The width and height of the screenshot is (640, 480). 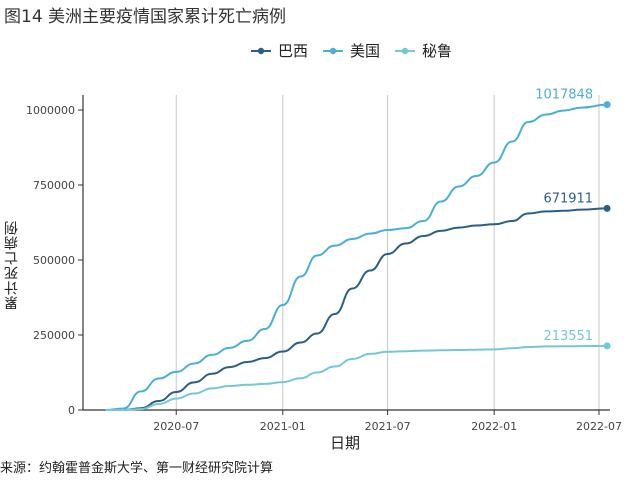 I want to click on chart-legend: 巴西 美国 秘鲁, so click(x=351, y=50).